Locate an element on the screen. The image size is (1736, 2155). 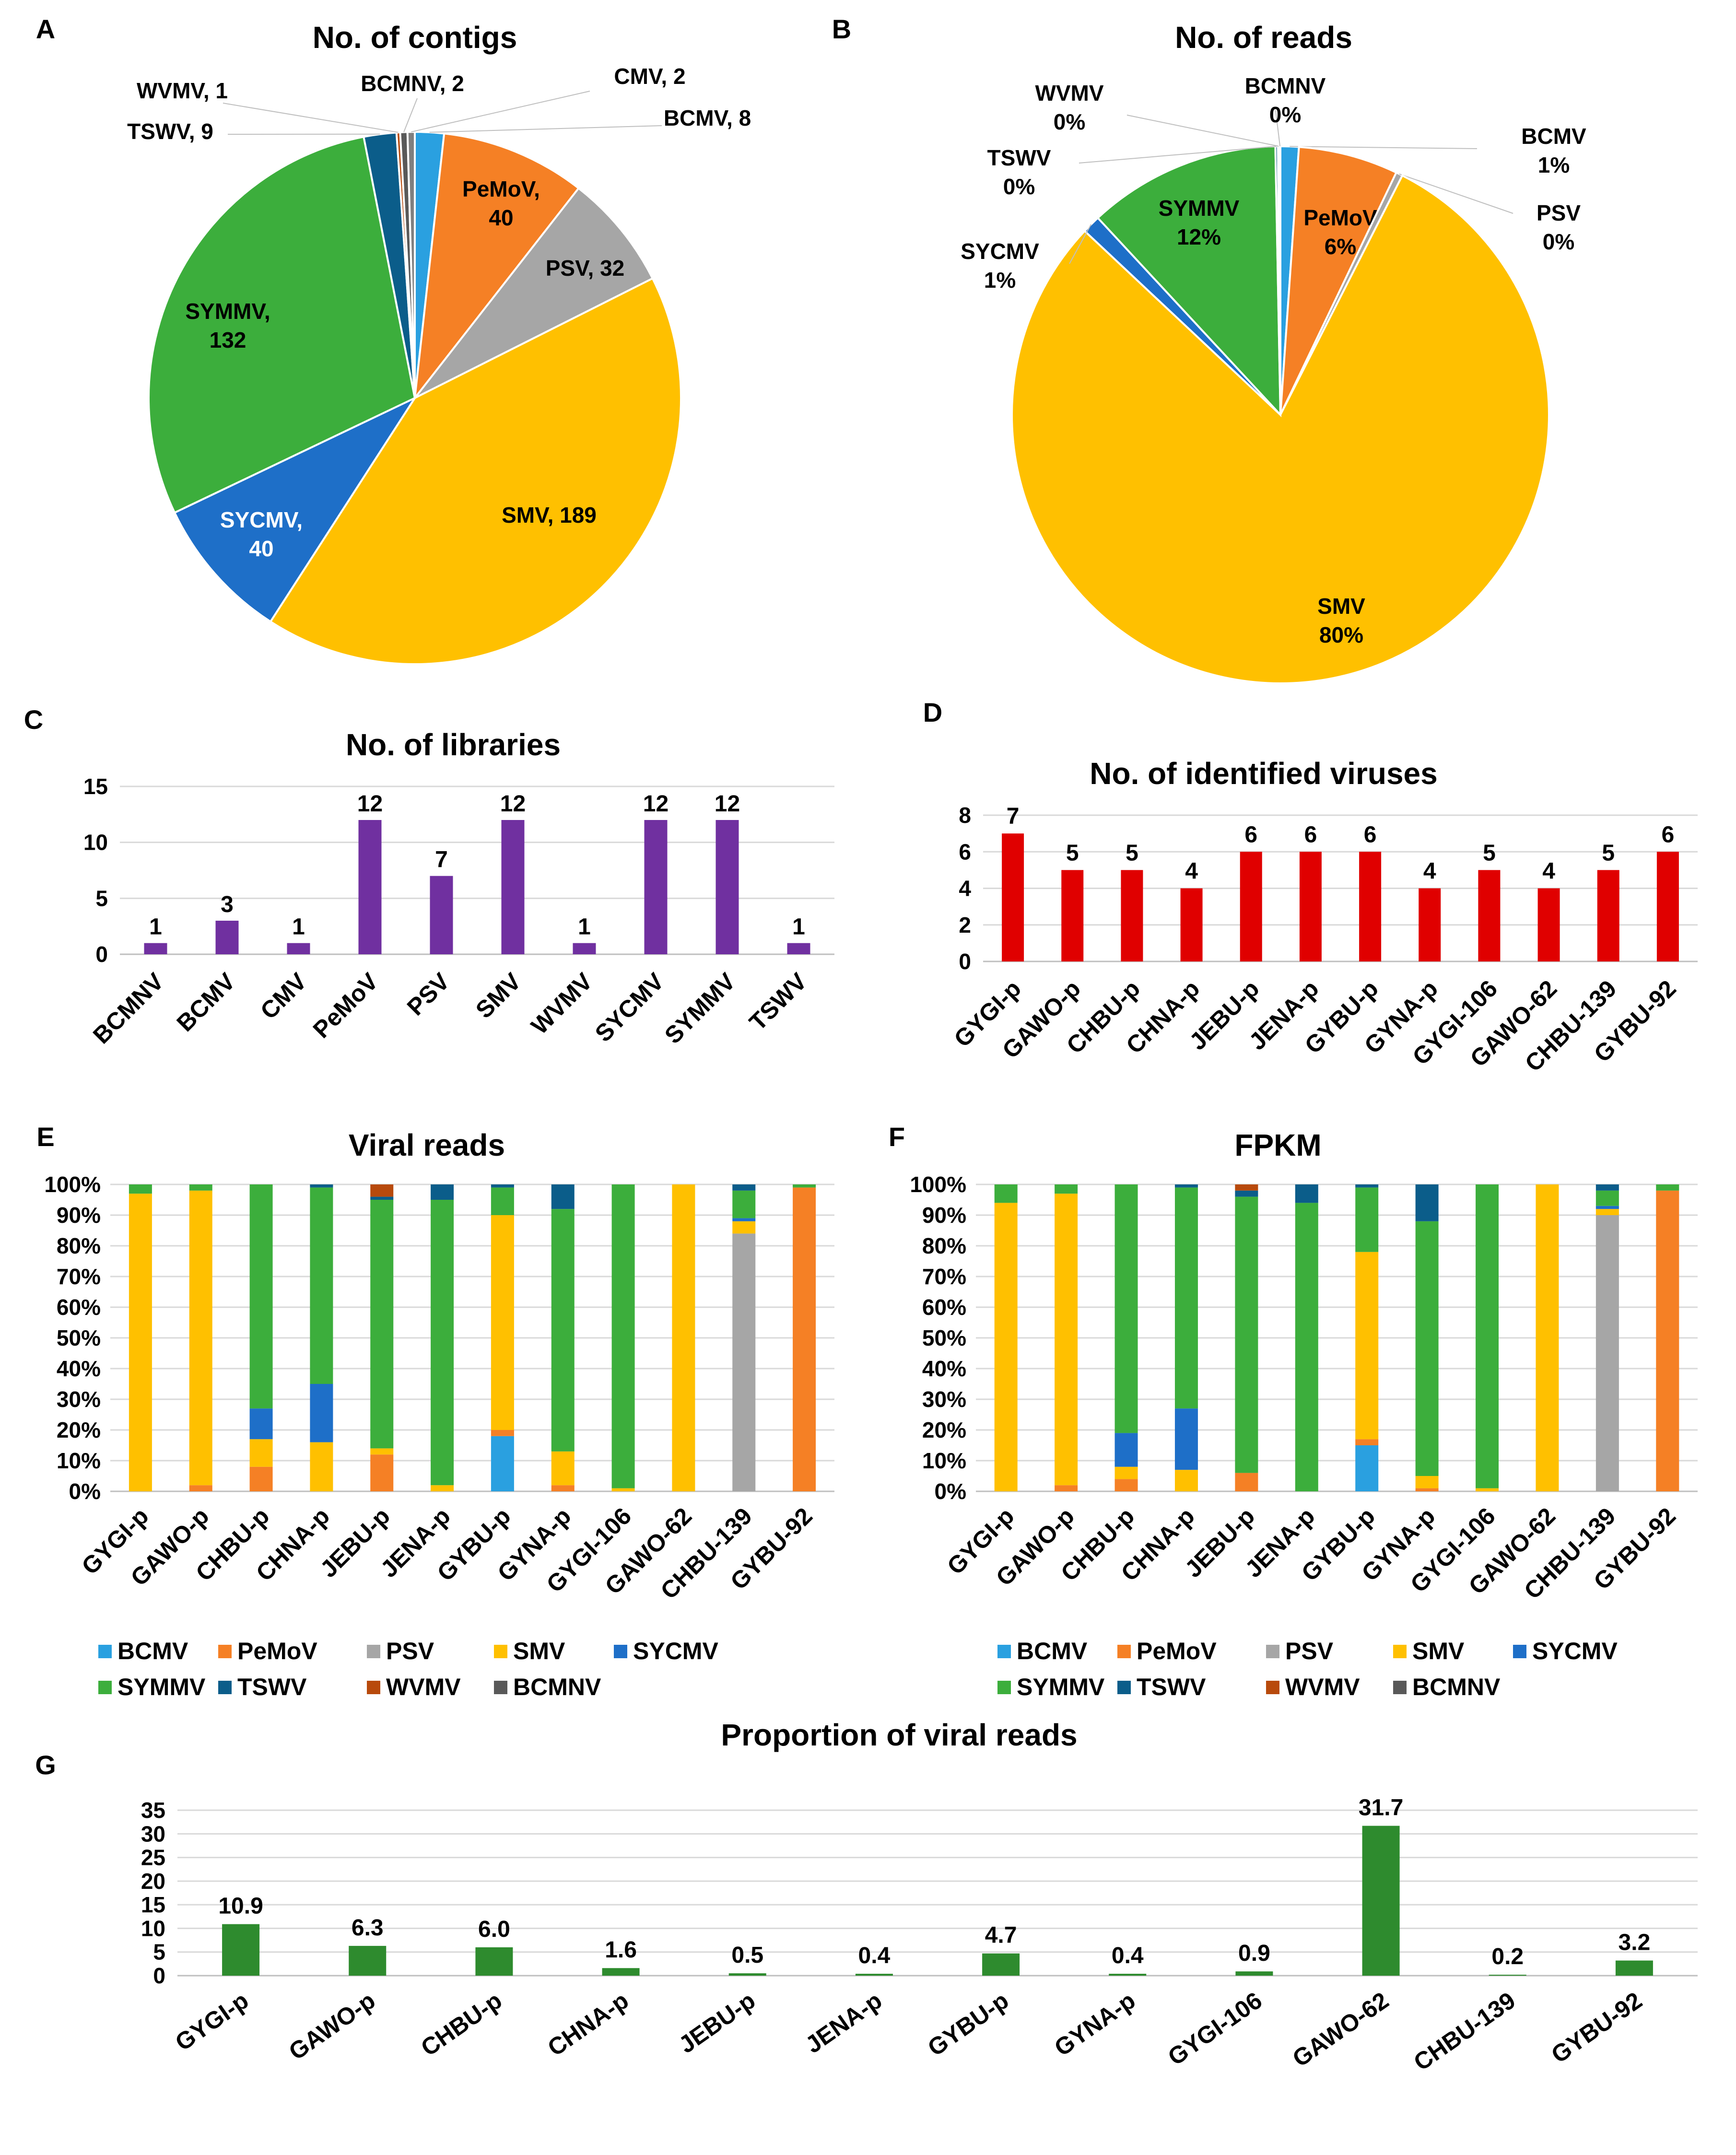
pie-a-label-tswv-line: TSWV, 9 is located at coordinates (170, 131).